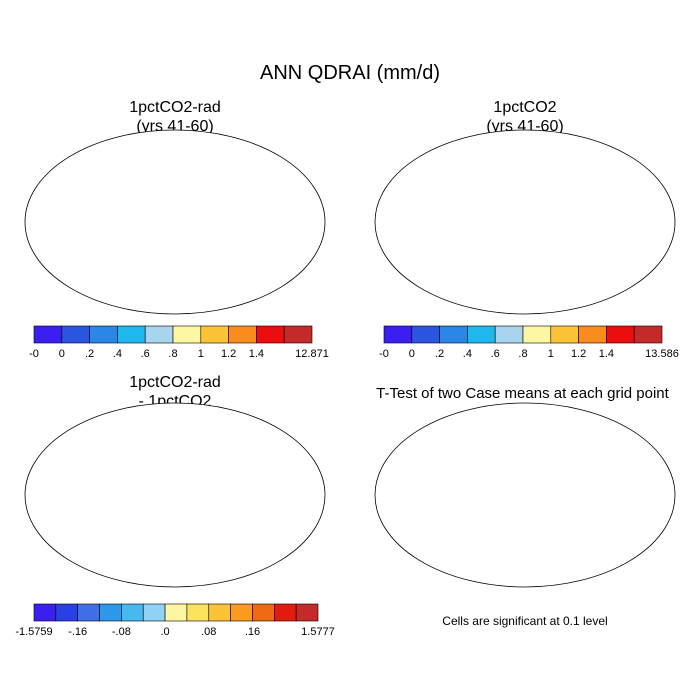  Describe the element at coordinates (318, 632) in the screenshot. I see `colorbar-label: 1.5777` at that location.